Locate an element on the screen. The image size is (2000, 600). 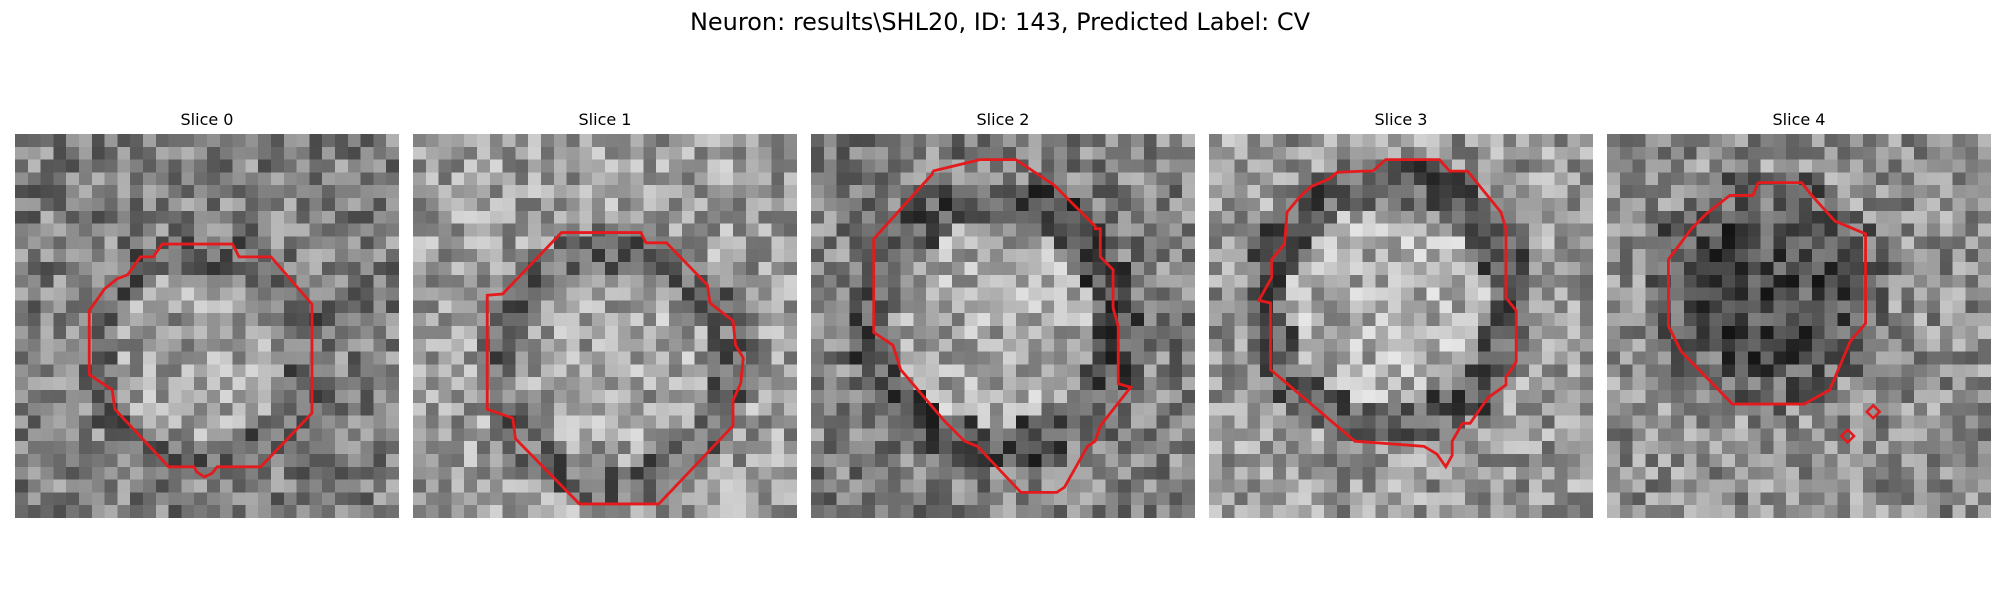
slice-panel-4: Slice 4 is located at coordinates (1799, 313).